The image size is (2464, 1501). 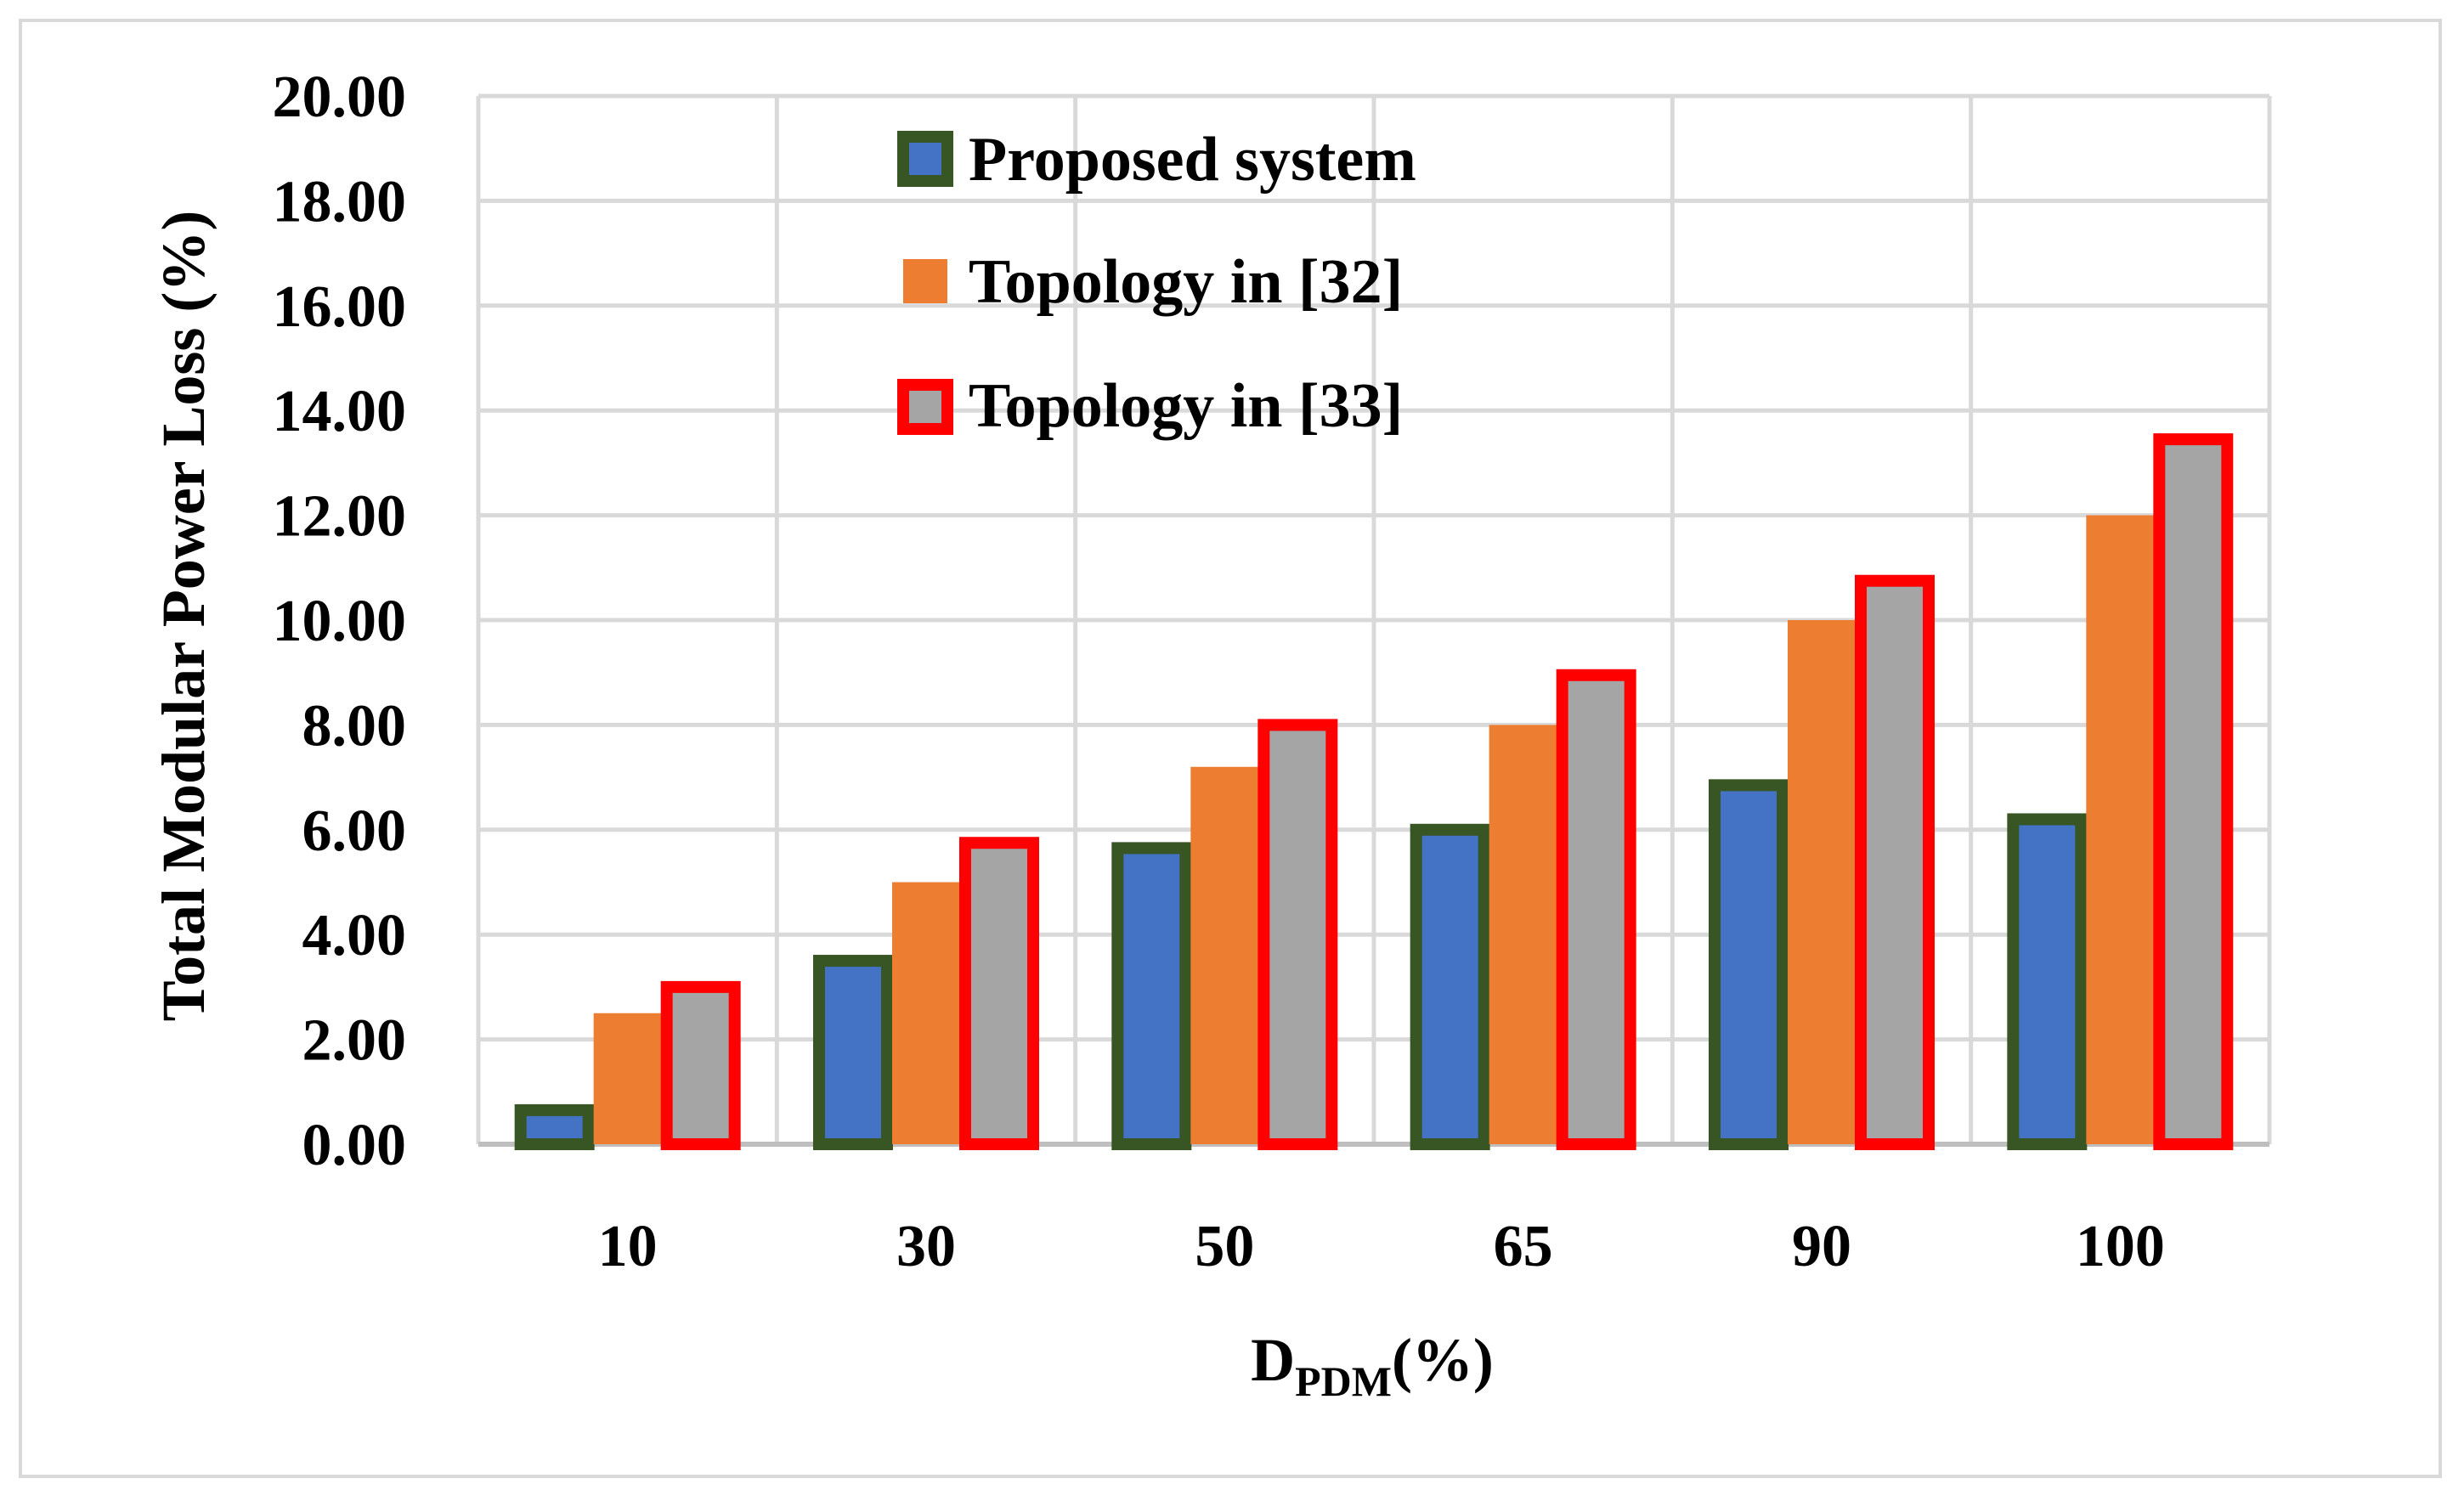 What do you see at coordinates (340, 307) in the screenshot?
I see `y-tick-label: 16.00` at bounding box center [340, 307].